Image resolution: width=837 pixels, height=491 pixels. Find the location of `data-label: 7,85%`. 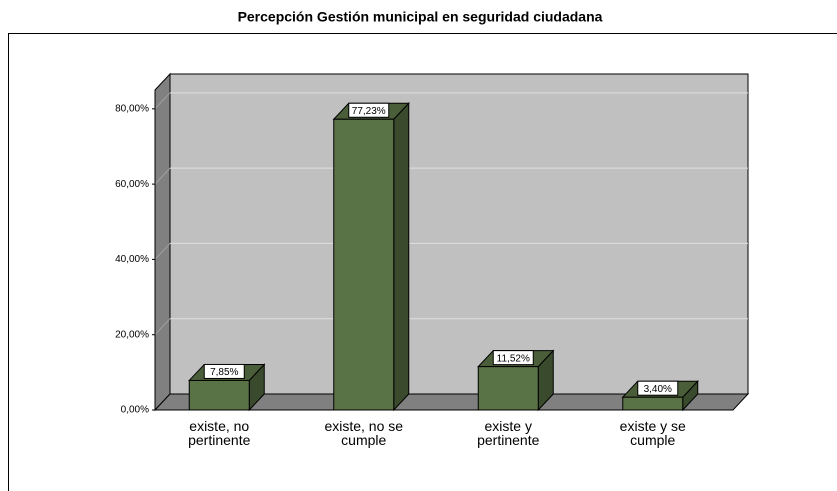

data-label: 7,85% is located at coordinates (224, 372).